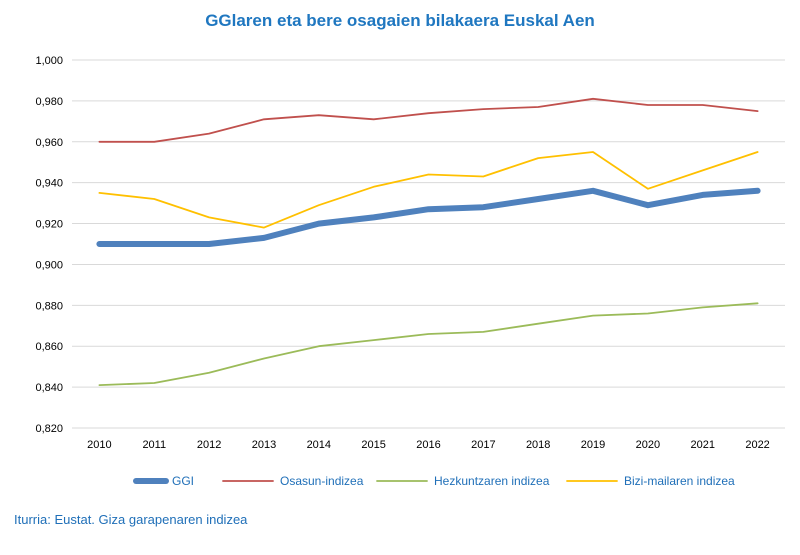 This screenshot has width=800, height=555. What do you see at coordinates (373, 445) in the screenshot?
I see `x-tick-label: 2015` at bounding box center [373, 445].